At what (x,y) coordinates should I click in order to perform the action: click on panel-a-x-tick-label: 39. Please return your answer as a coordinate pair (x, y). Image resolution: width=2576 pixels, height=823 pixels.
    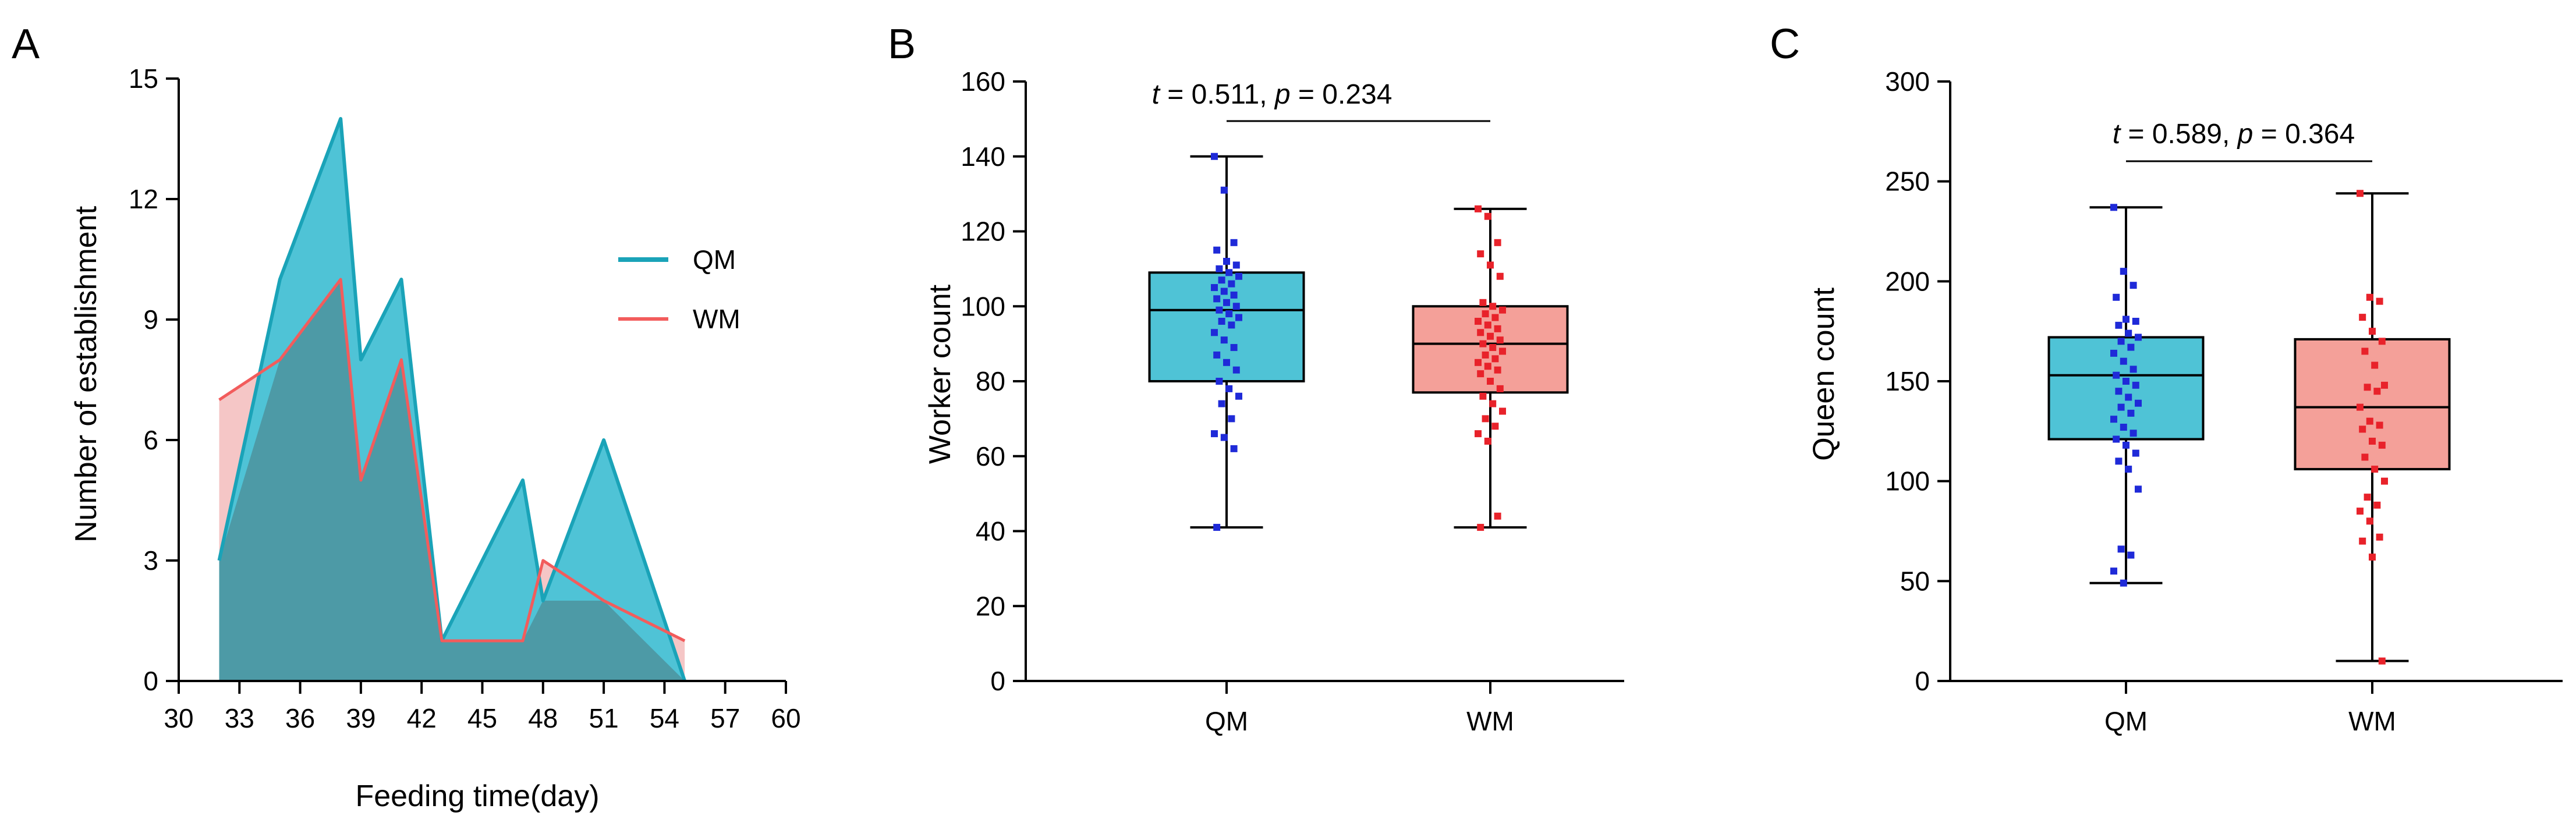
    Looking at the image, I should click on (360, 718).